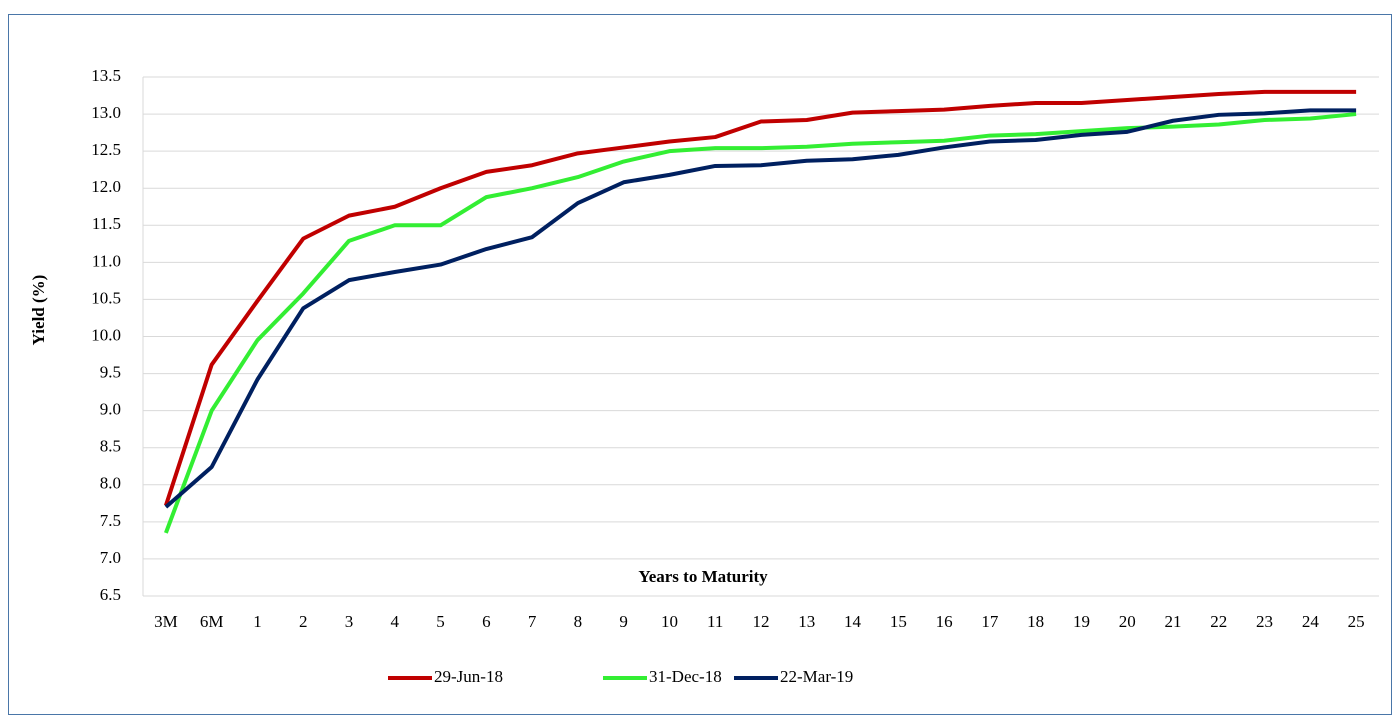  Describe the element at coordinates (853, 621) in the screenshot. I see `x-tick-label: 14` at that location.